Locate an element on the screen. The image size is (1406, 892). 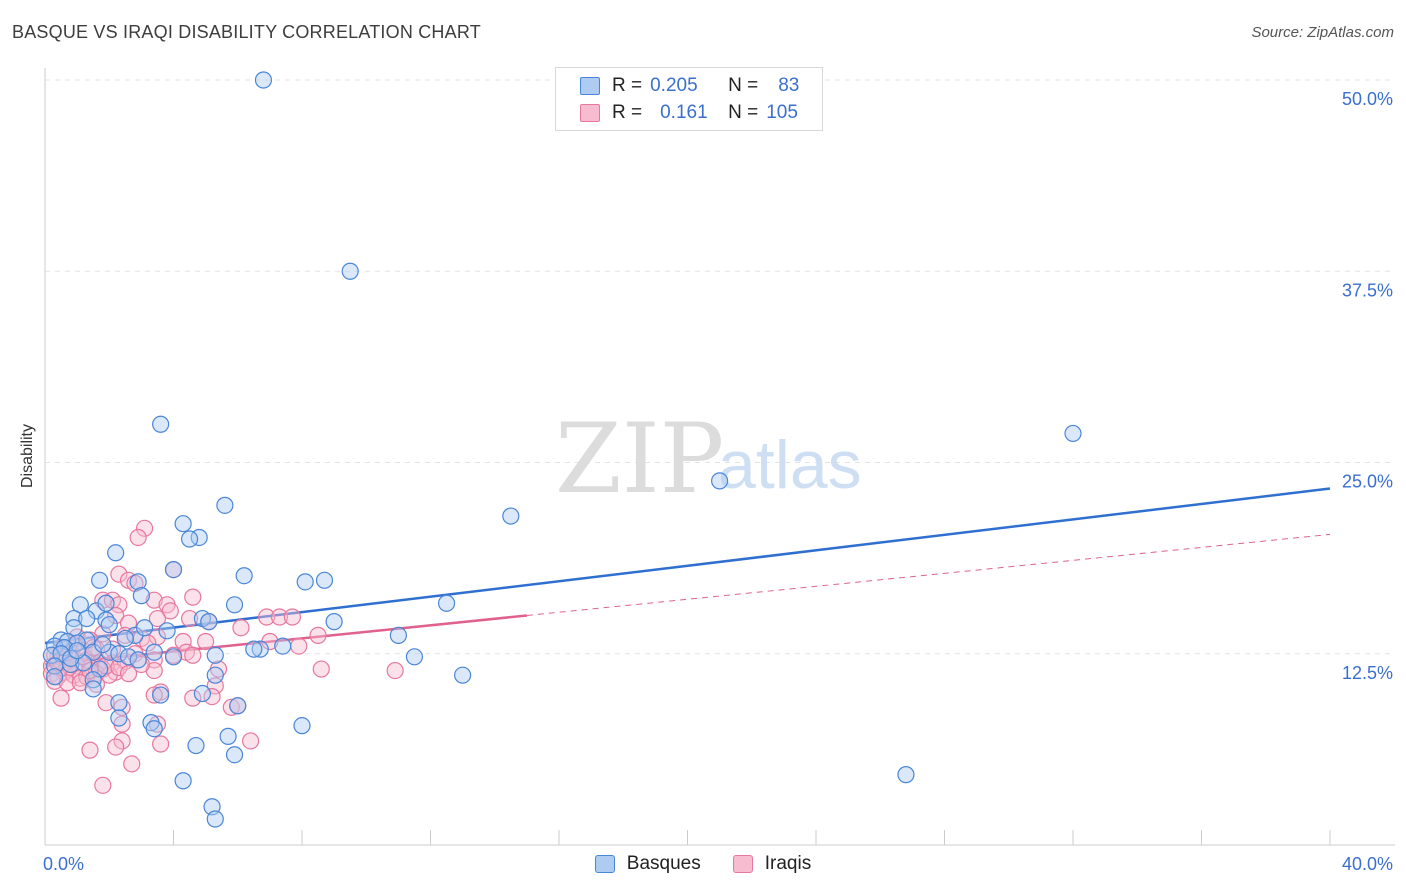
watermark-zip: ZIP is located at coordinates (639, 459).